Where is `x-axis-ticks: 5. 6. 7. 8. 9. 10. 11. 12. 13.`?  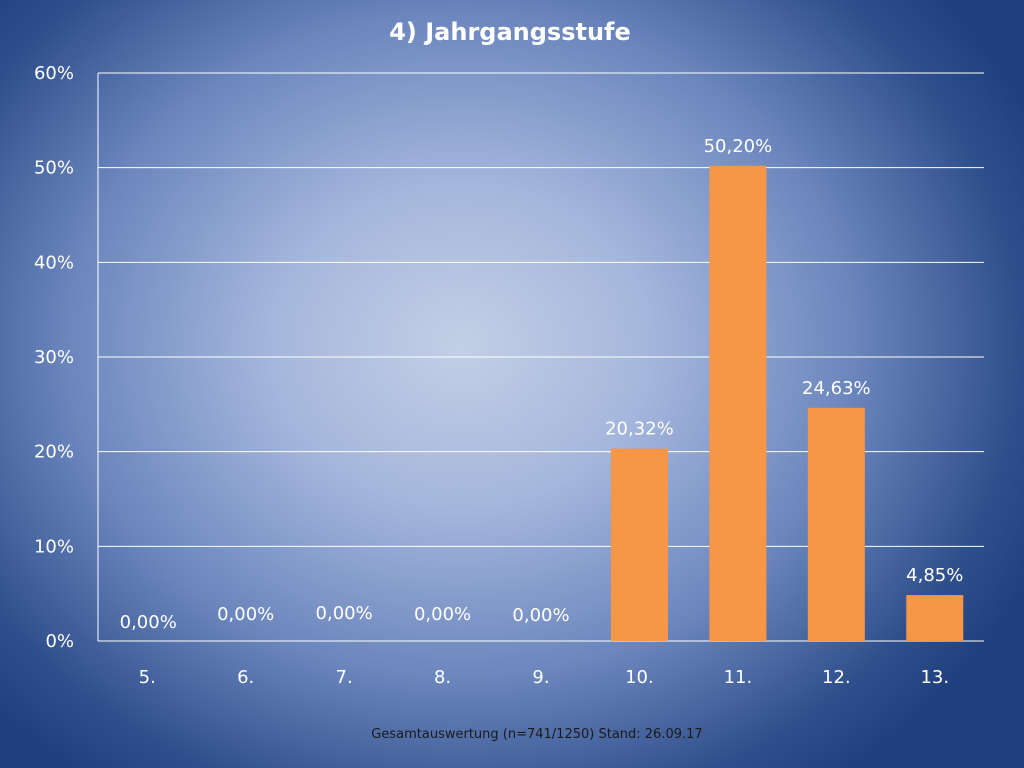 x-axis-ticks: 5. 6. 7. 8. 9. 10. 11. 12. 13. is located at coordinates (544, 677).